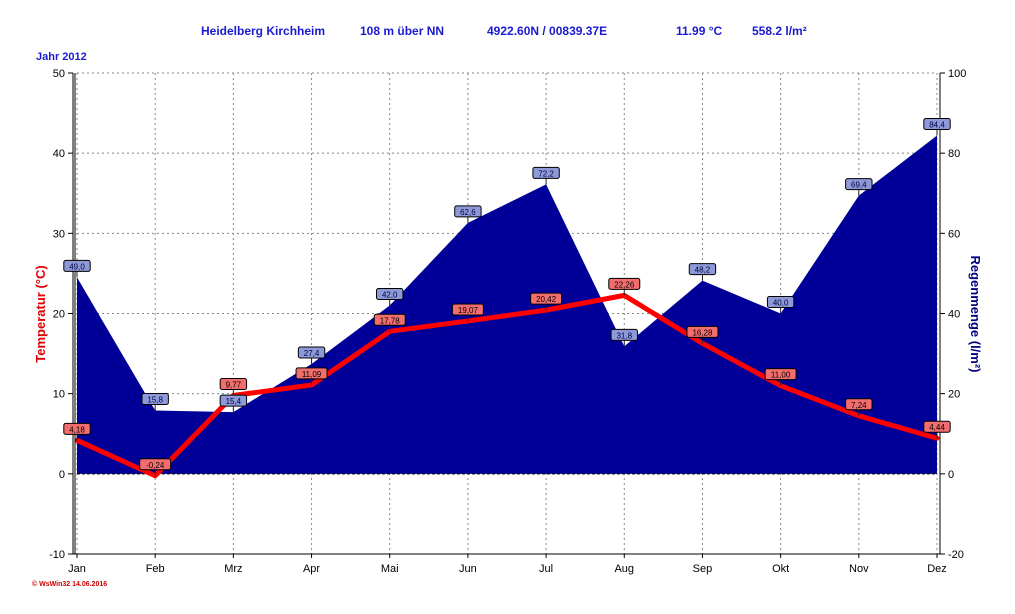 The image size is (1015, 614). I want to click on rain-data-label: 72,2, so click(546, 173).